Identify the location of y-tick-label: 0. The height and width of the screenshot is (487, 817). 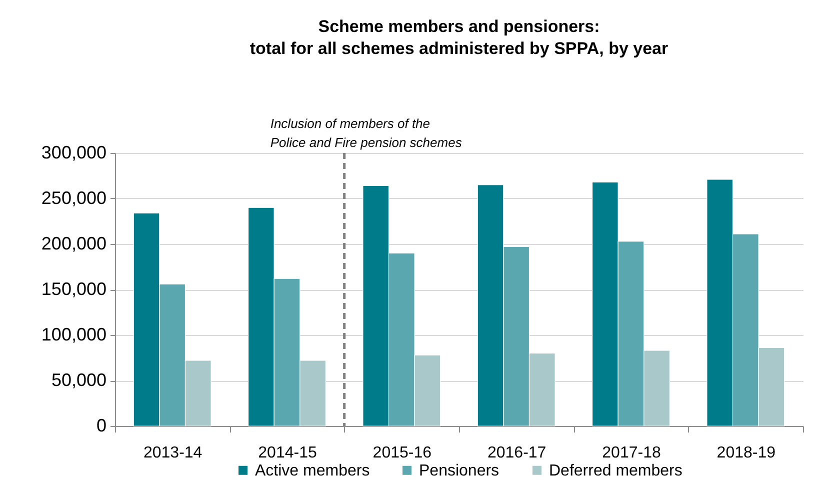
(101, 426).